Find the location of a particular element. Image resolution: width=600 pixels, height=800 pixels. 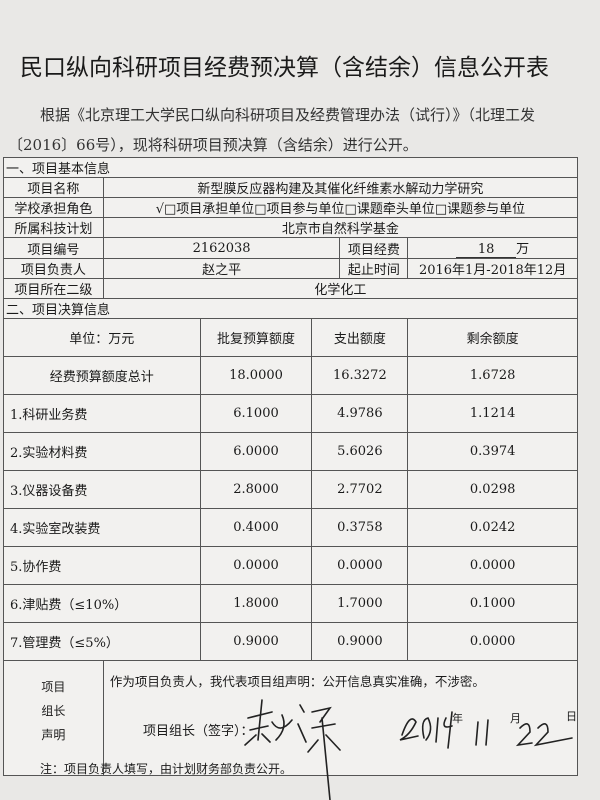

approved-amount: 6.1000 is located at coordinates (256, 413).